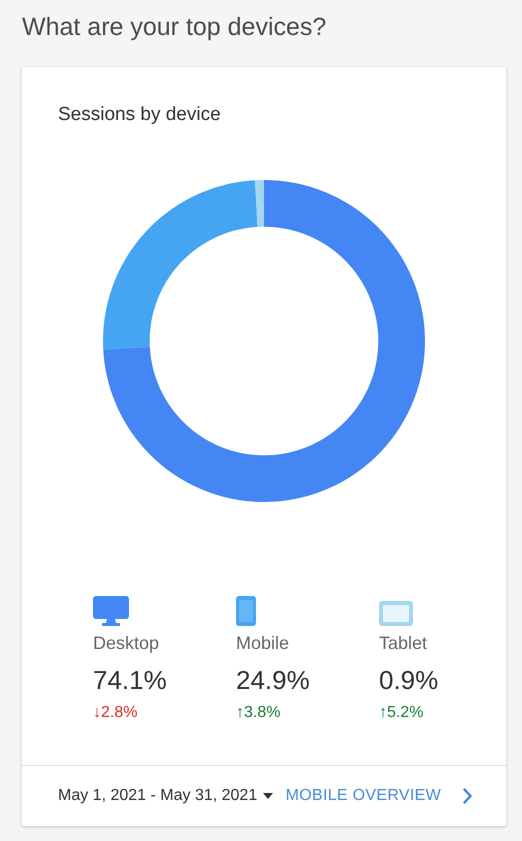  What do you see at coordinates (409, 680) in the screenshot?
I see `data-label: 0.9%` at bounding box center [409, 680].